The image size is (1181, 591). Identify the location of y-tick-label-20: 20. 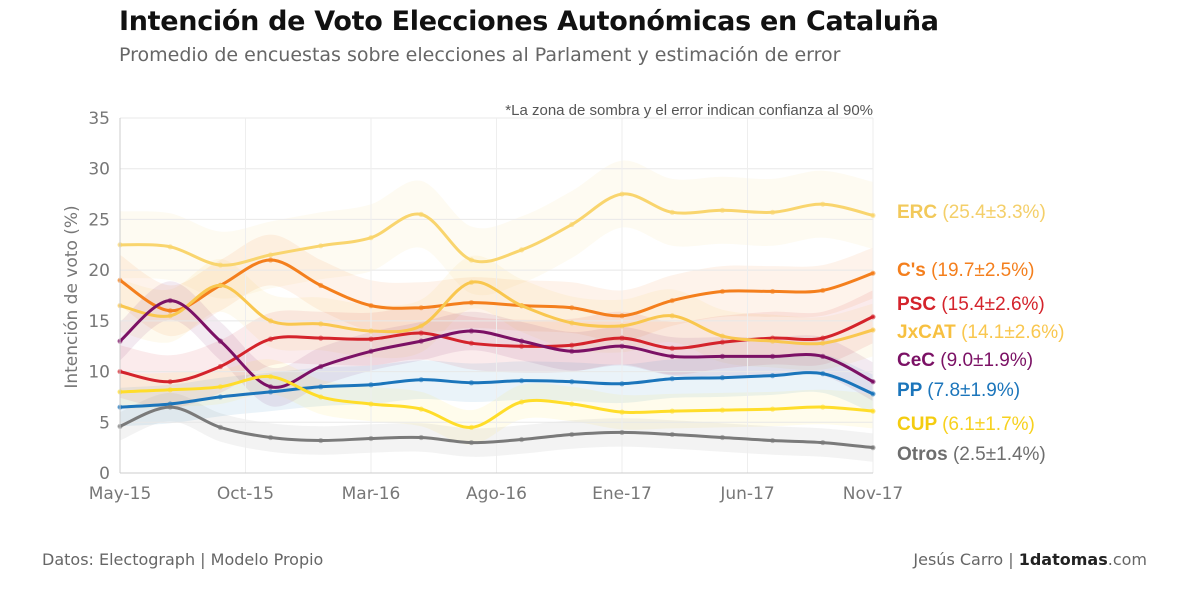
(99, 271).